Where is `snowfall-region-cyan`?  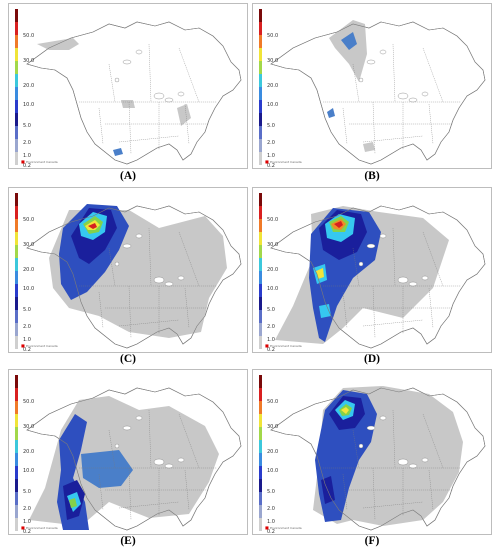
snowfall-region-cyan is located at coordinates (325, 311).